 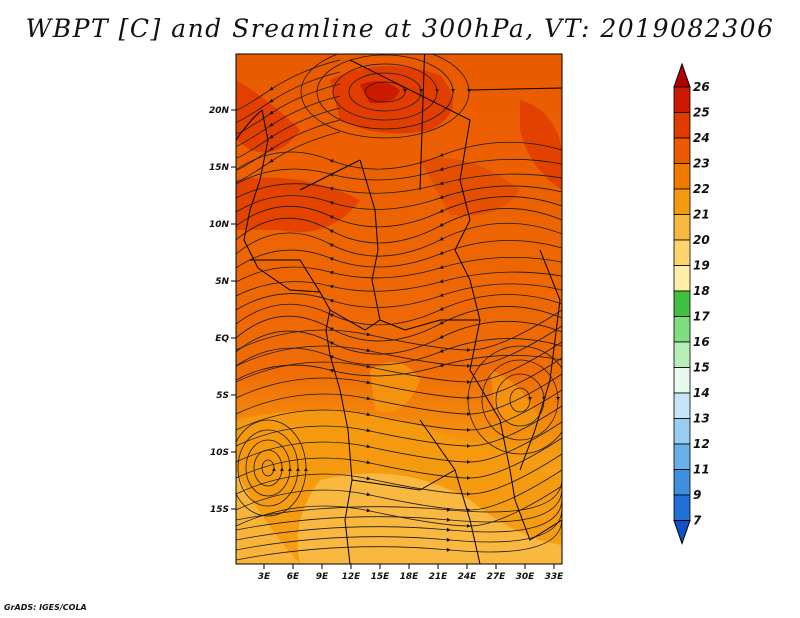 I want to click on lon-label: 33E, so click(x=555, y=577).